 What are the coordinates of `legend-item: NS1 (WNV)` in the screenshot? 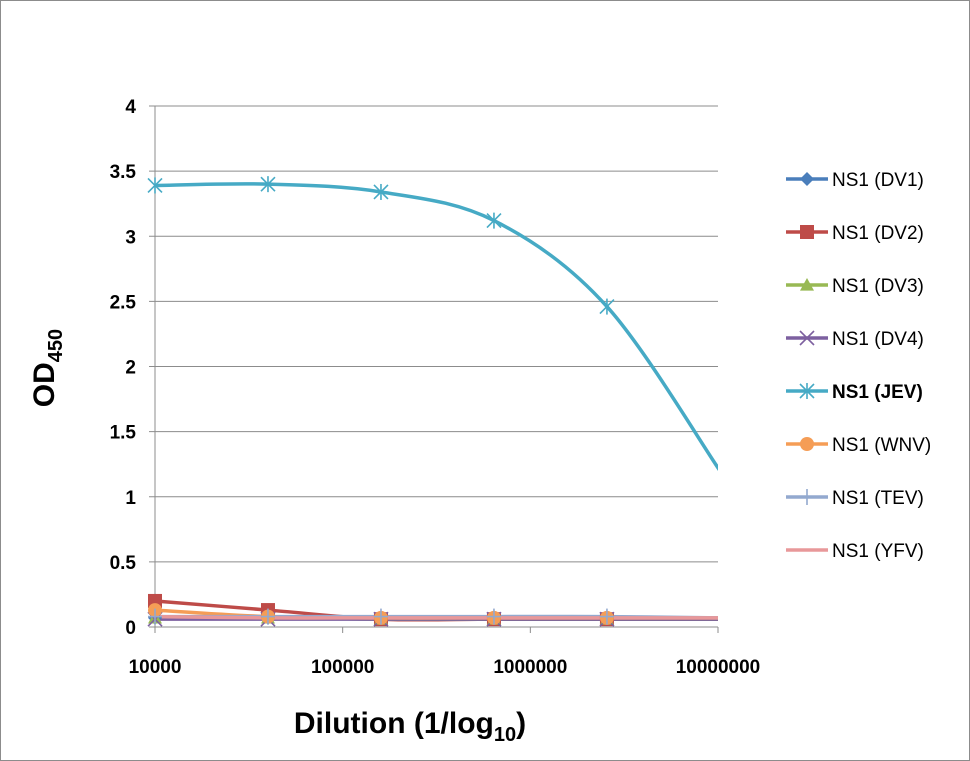 It's located at (858, 445).